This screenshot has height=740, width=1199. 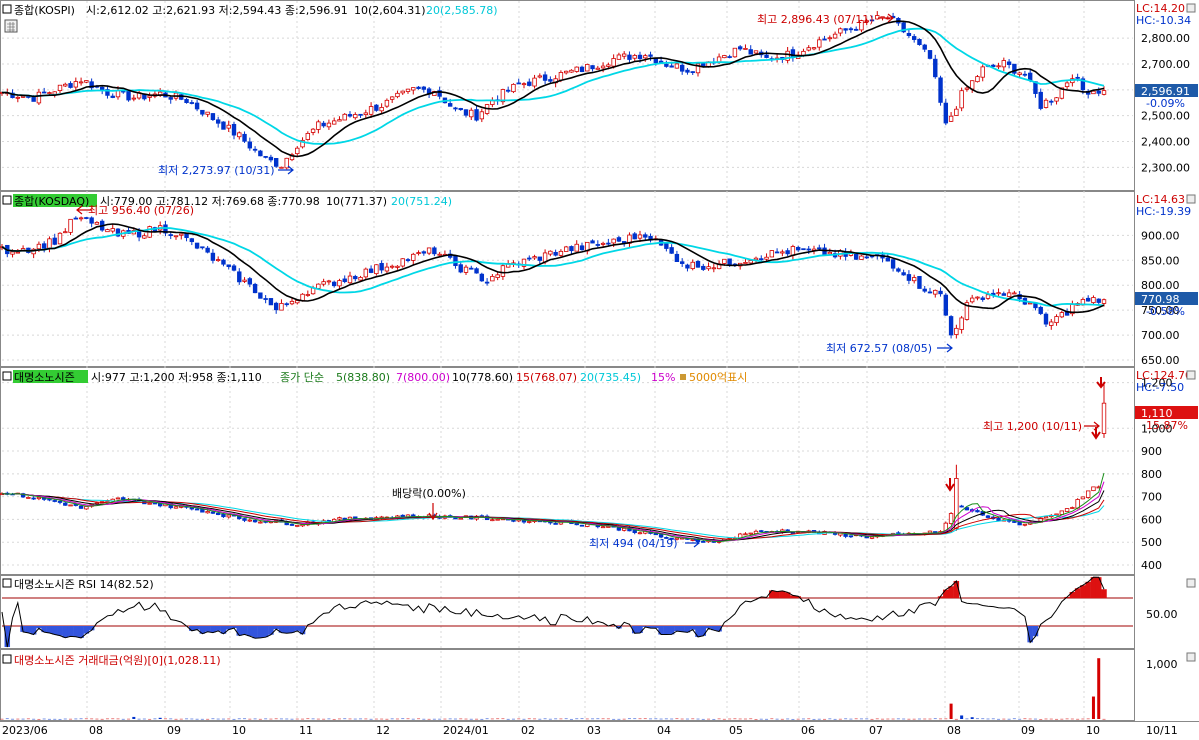 I want to click on amount-panel, so click(x=567, y=685).